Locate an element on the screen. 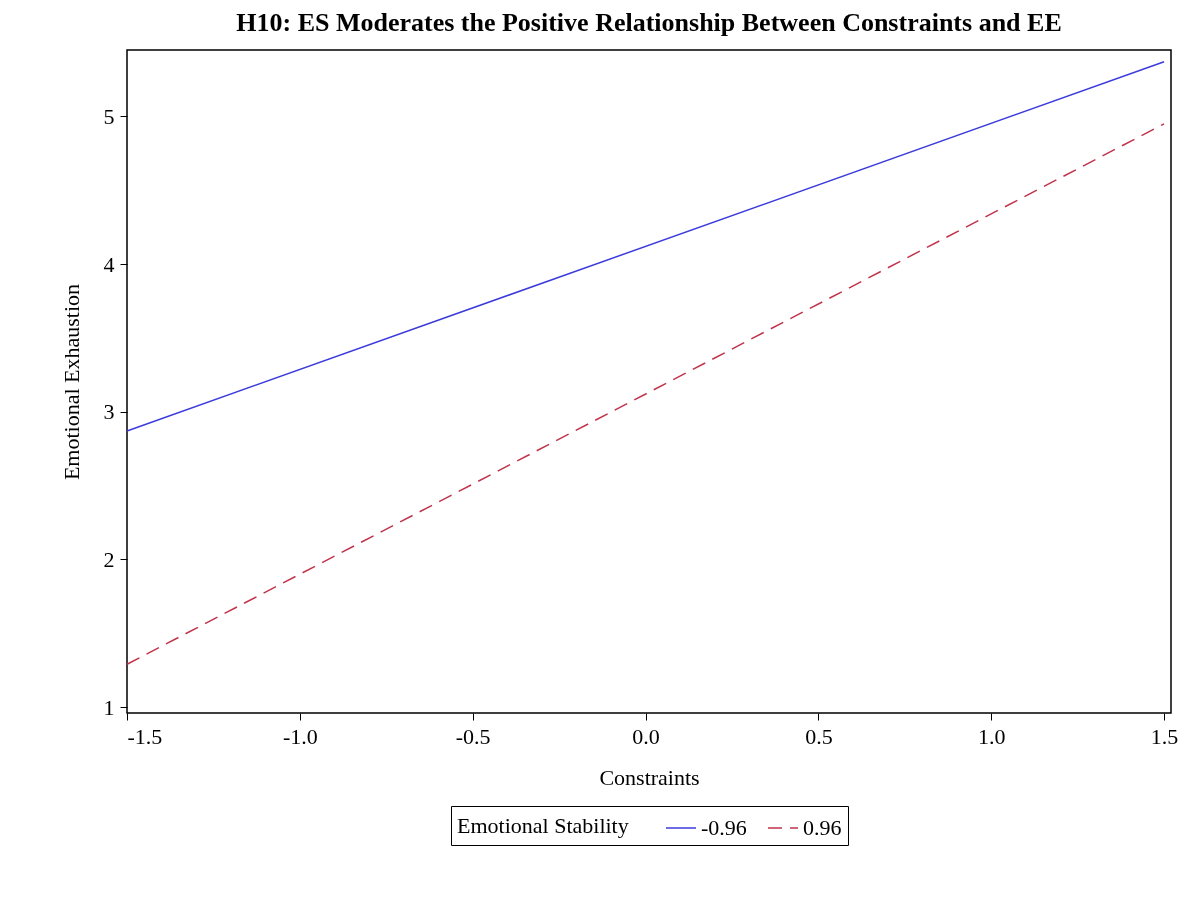 The width and height of the screenshot is (1201, 901). x-tick-label: 1.5 is located at coordinates (1164, 736).